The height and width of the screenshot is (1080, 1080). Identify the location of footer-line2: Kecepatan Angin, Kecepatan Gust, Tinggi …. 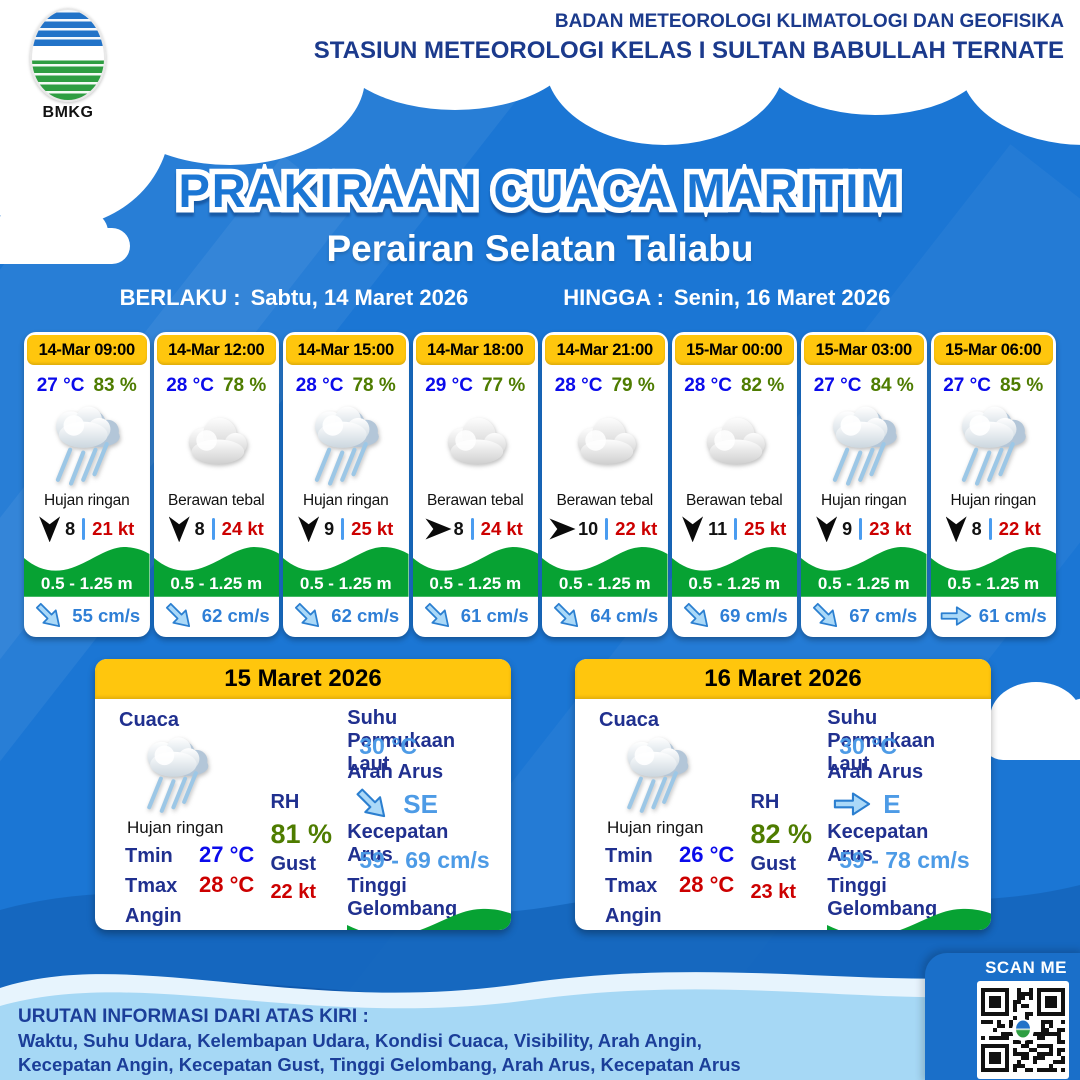
(379, 1064).